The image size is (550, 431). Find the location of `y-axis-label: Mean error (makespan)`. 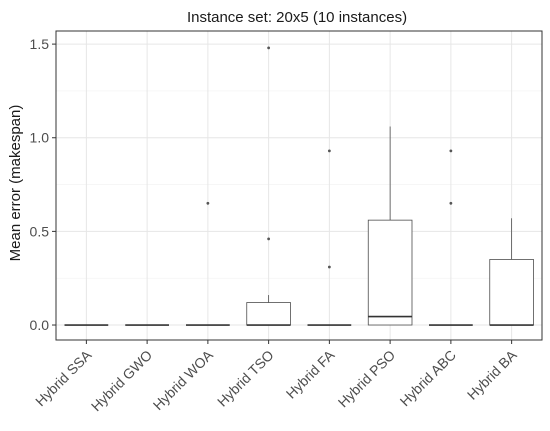

y-axis-label: Mean error (makespan) is located at coordinates (15, 183).